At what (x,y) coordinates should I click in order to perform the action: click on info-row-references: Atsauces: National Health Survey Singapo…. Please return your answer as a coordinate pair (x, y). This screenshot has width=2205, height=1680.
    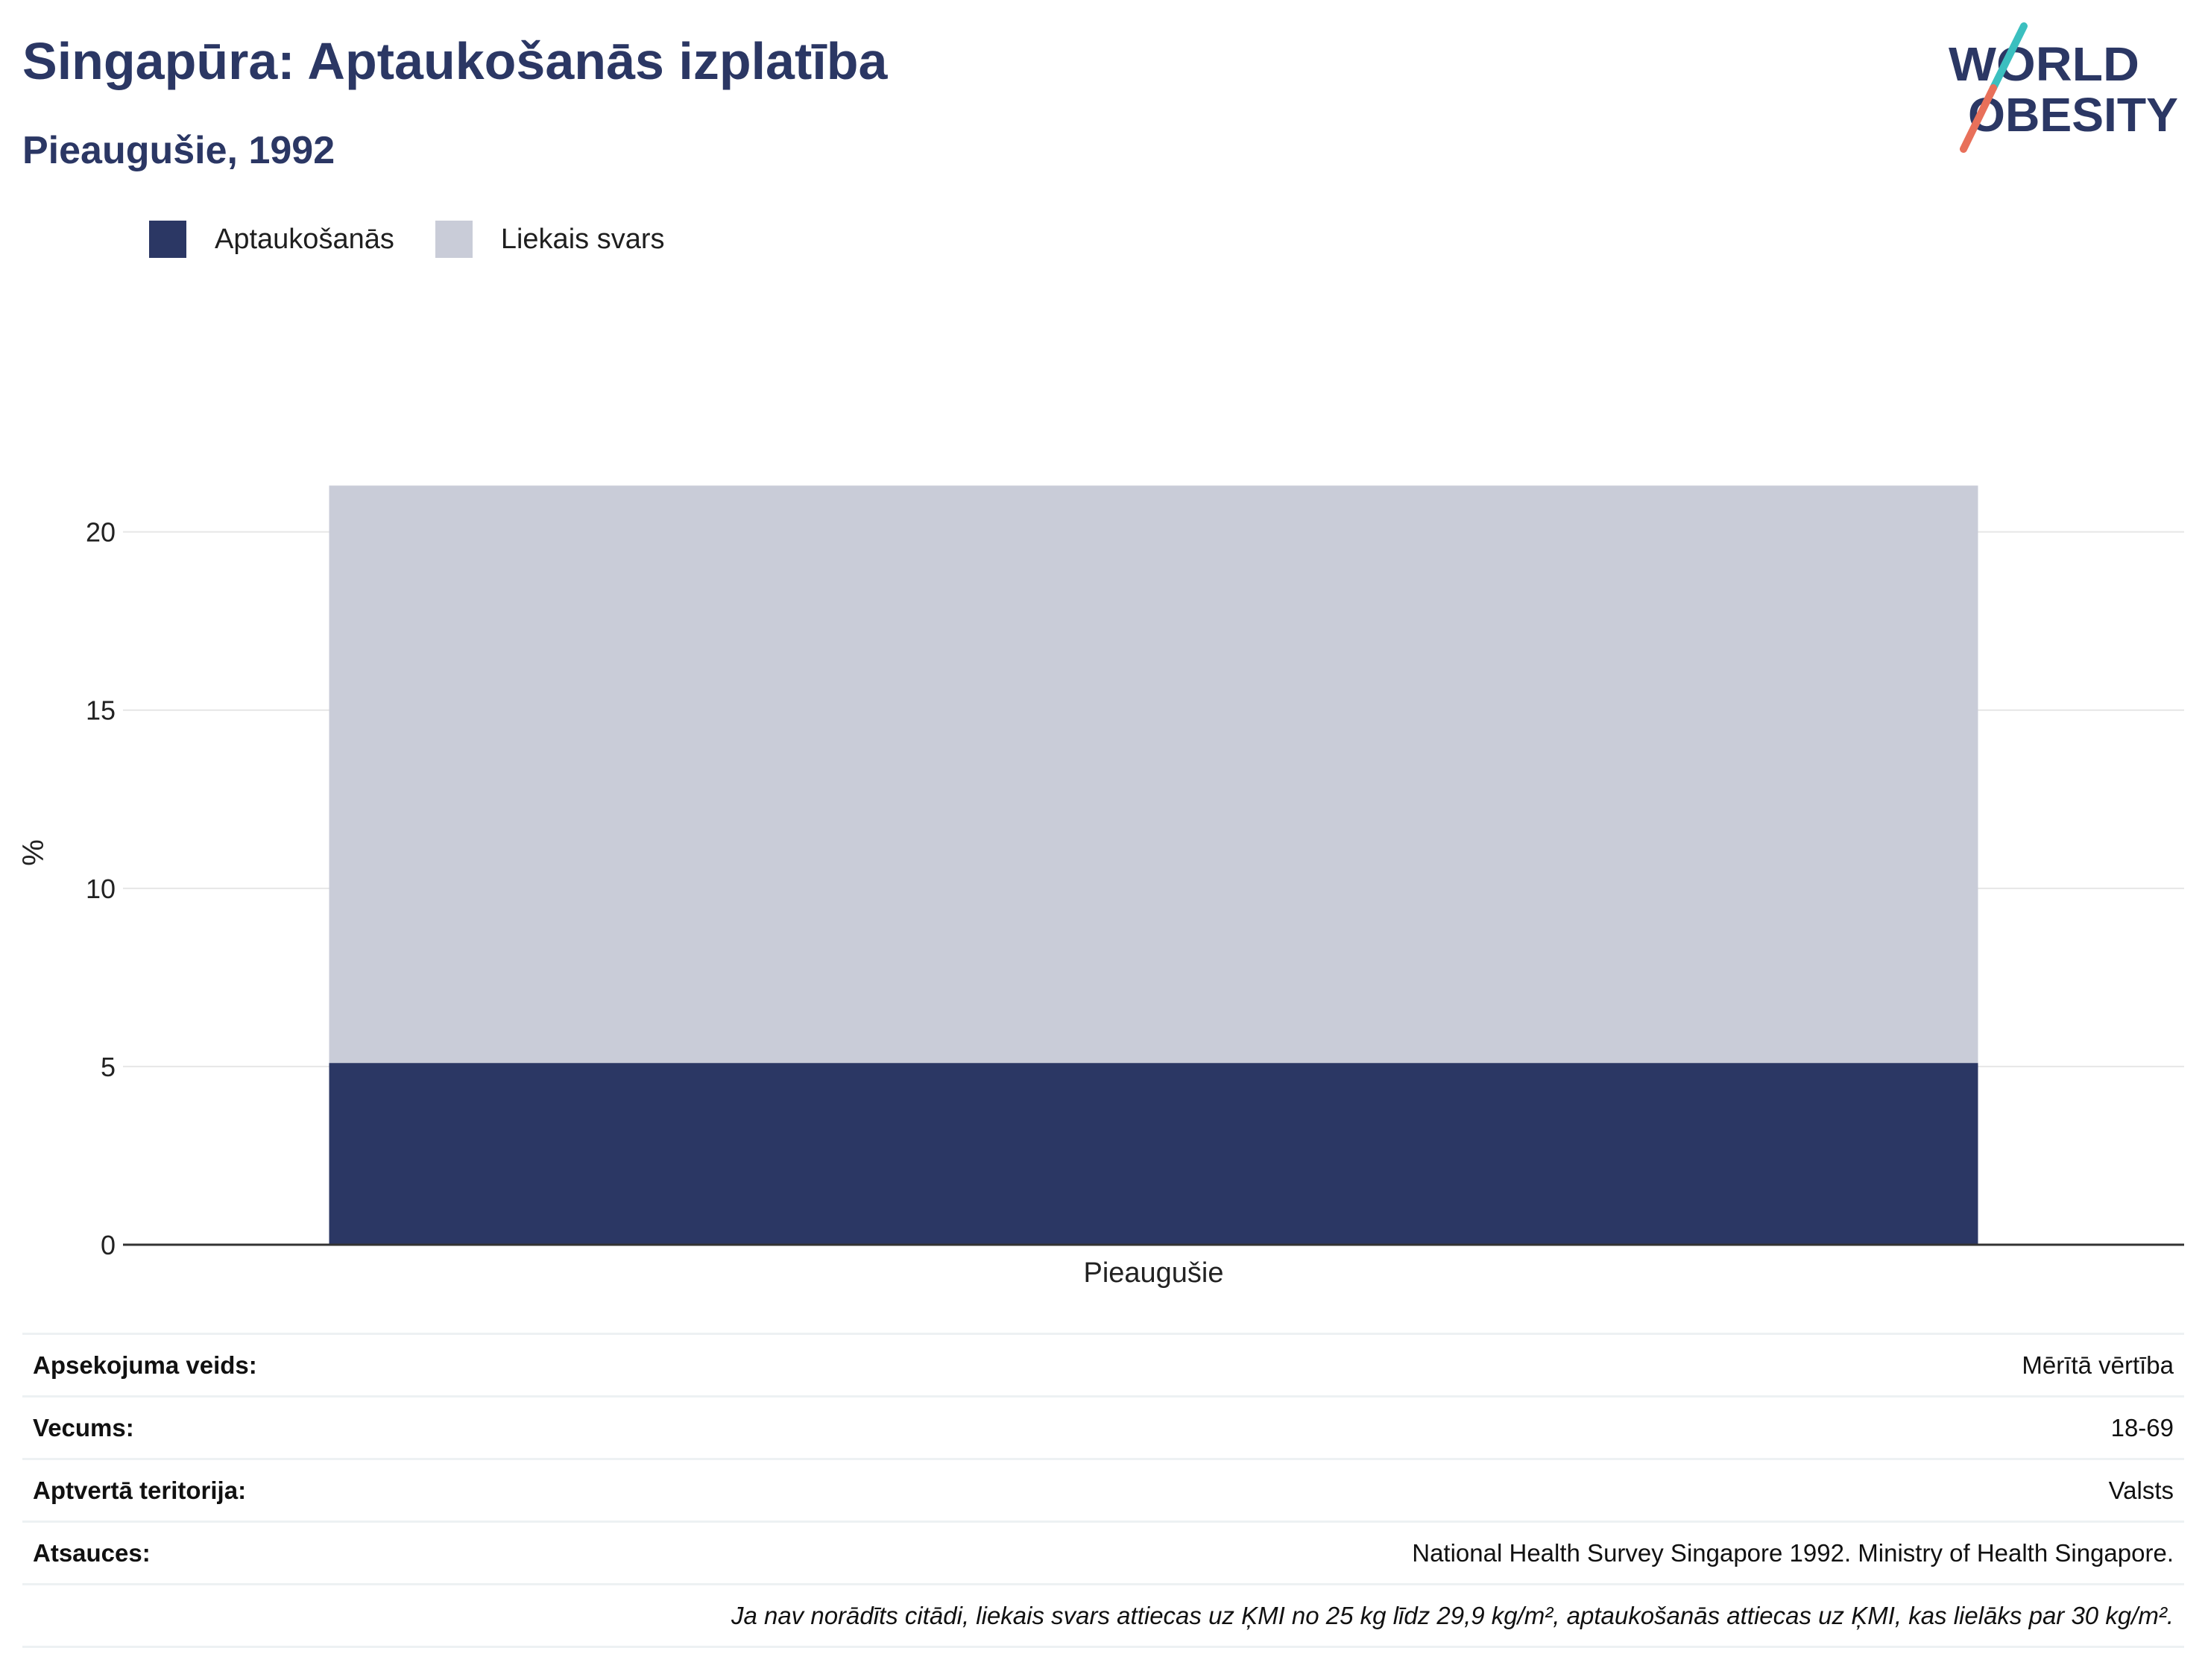
    Looking at the image, I should click on (1103, 1551).